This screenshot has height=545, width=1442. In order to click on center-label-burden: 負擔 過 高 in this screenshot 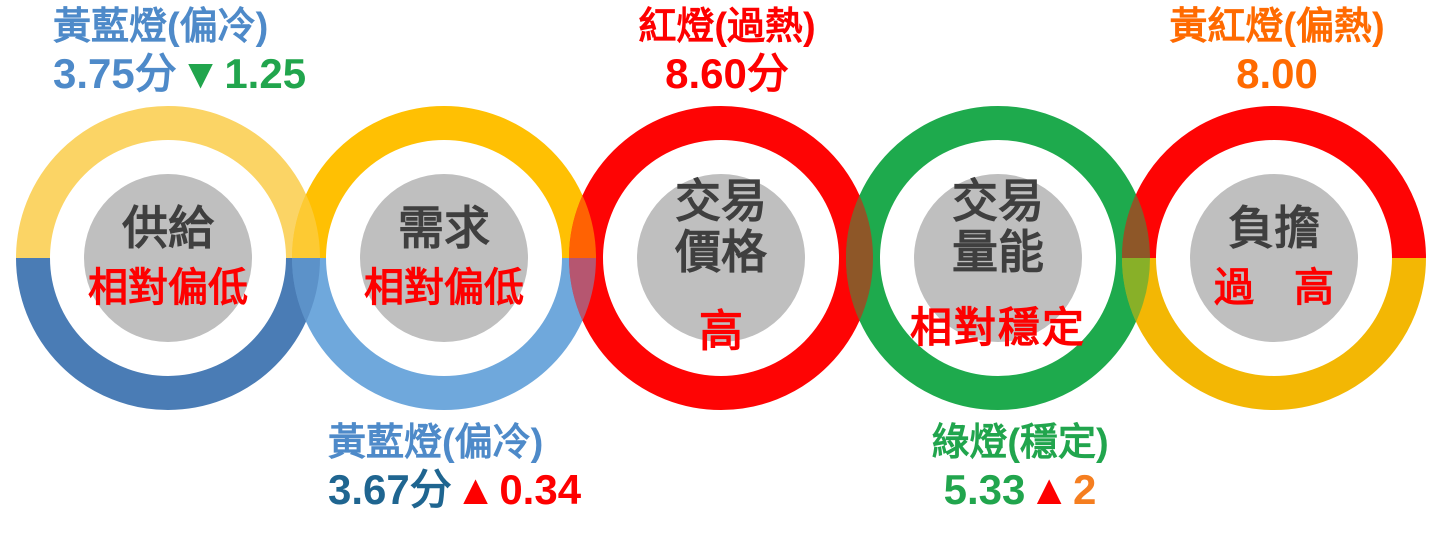, I will do `click(1274, 256)`.